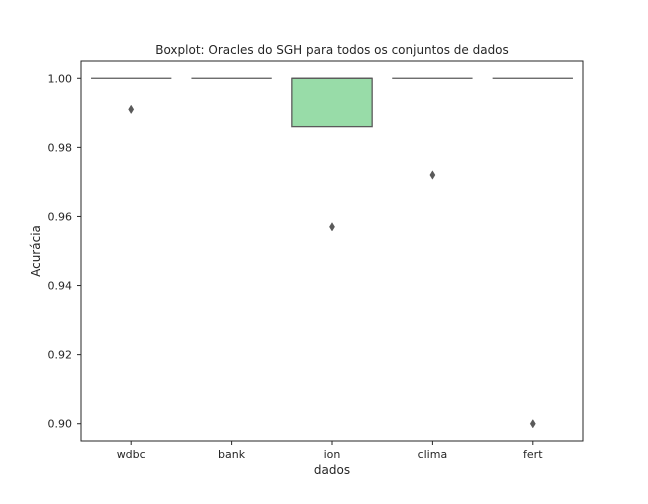  What do you see at coordinates (60, 424) in the screenshot?
I see `y-tick-label: 0.90` at bounding box center [60, 424].